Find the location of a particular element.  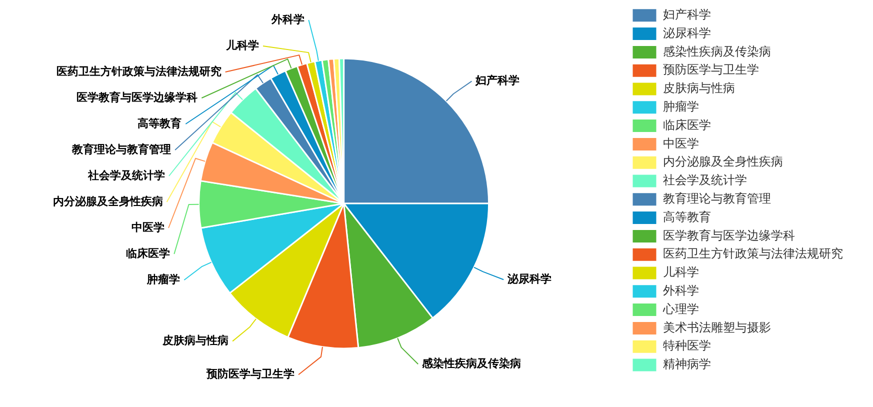

legend-label: 临床医学 is located at coordinates (687, 125).